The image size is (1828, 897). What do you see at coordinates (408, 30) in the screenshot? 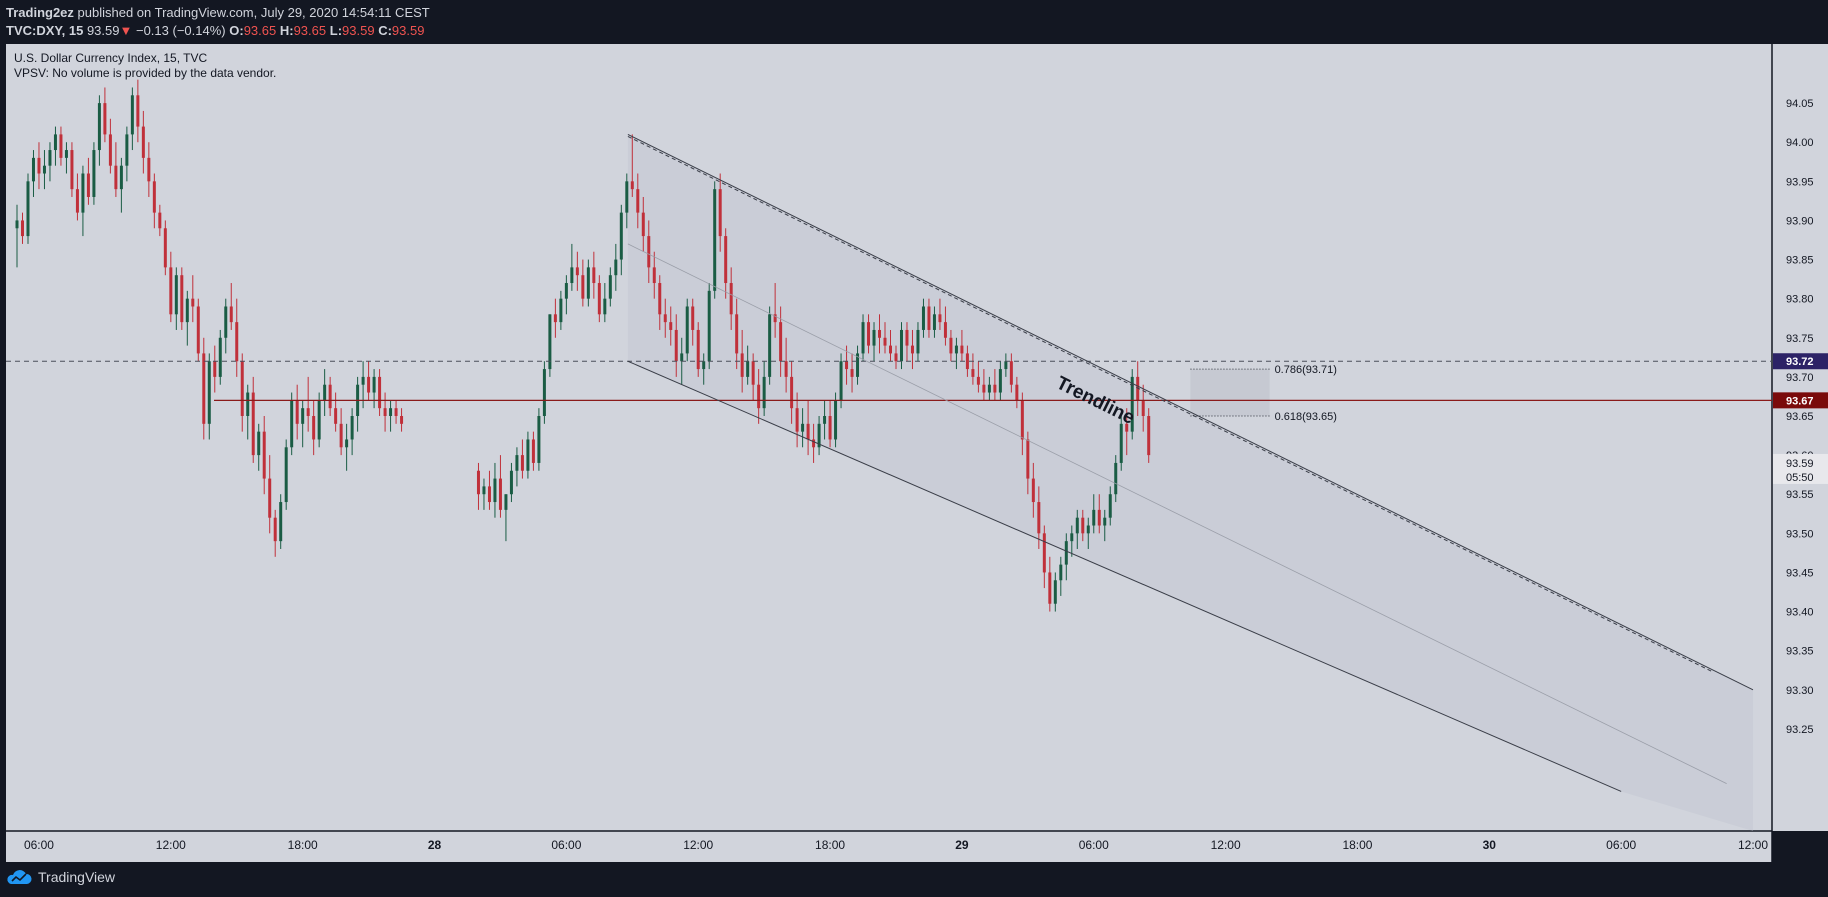
I see `close-value: 93.59` at bounding box center [408, 30].